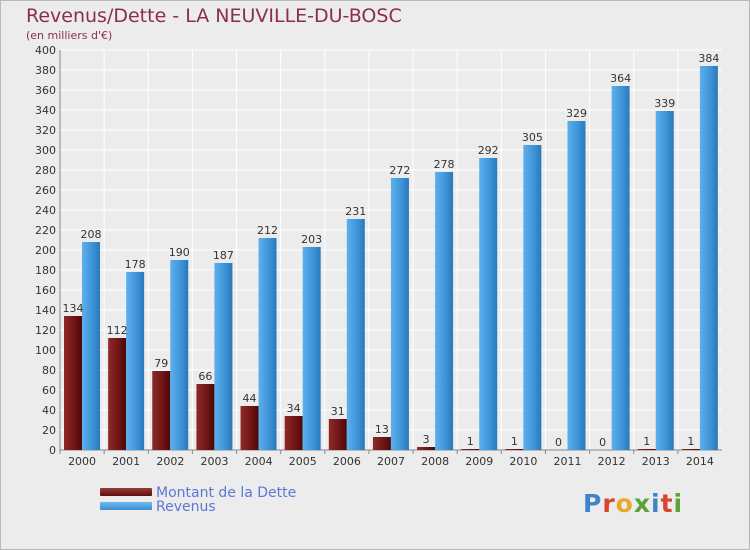 This screenshot has height=550, width=750. I want to click on x-tick-label: 2006, so click(347, 461).